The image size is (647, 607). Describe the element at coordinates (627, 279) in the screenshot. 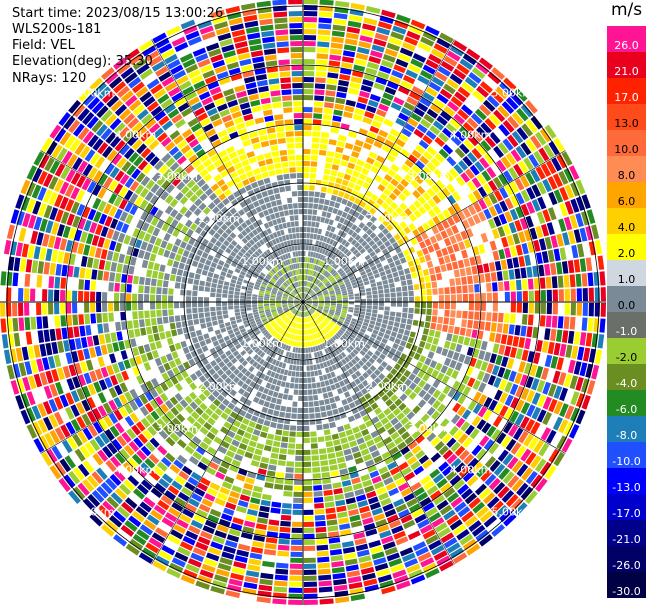

I see `colorbar-tick-label: 1.0` at that location.